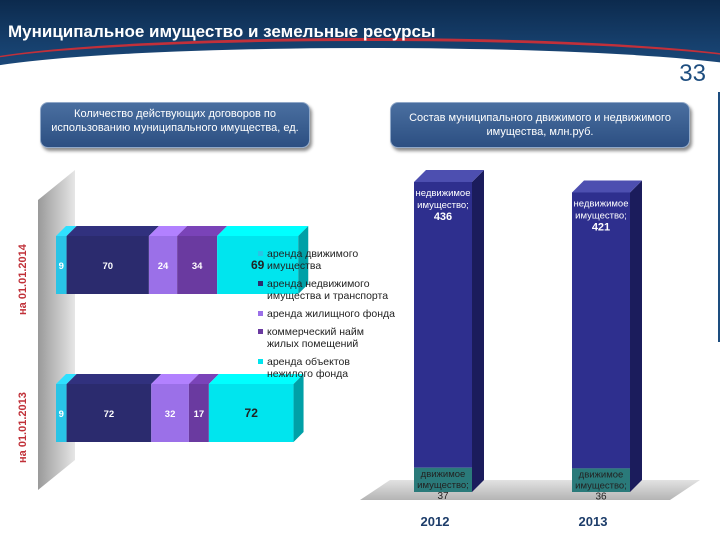 Image resolution: width=720 pixels, height=540 pixels. What do you see at coordinates (23, 427) in the screenshot?
I see `category-label-2013: на 01.01.2013` at bounding box center [23, 427].